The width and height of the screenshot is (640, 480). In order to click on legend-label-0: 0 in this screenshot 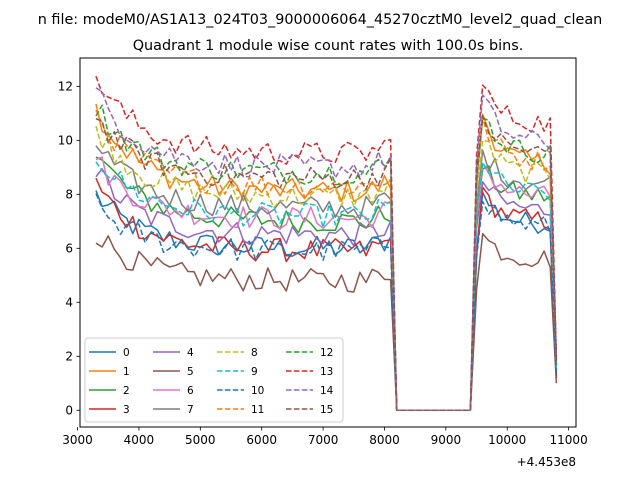, I will do `click(126, 353)`.